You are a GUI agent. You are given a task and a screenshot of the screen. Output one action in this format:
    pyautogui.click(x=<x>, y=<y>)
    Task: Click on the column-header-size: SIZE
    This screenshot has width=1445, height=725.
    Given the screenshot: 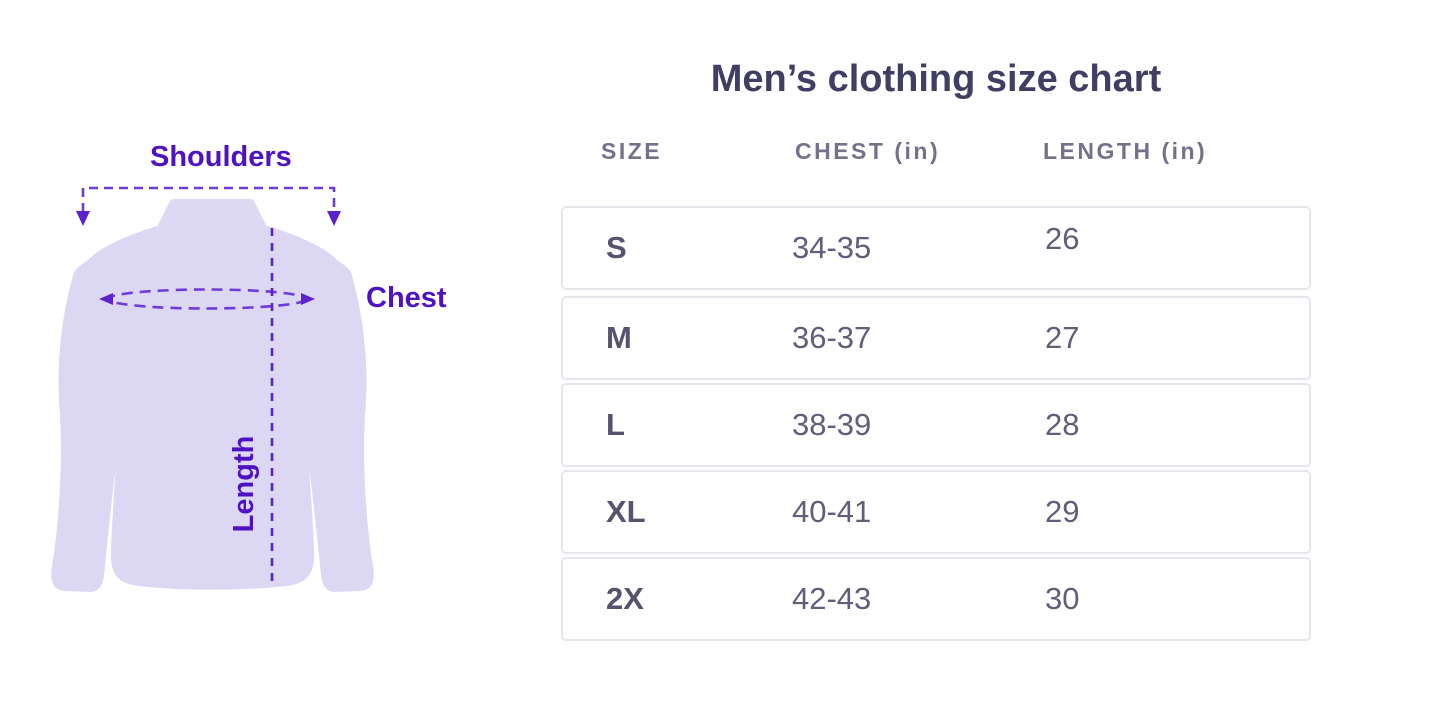 What is the action you would take?
    pyautogui.click(x=632, y=151)
    